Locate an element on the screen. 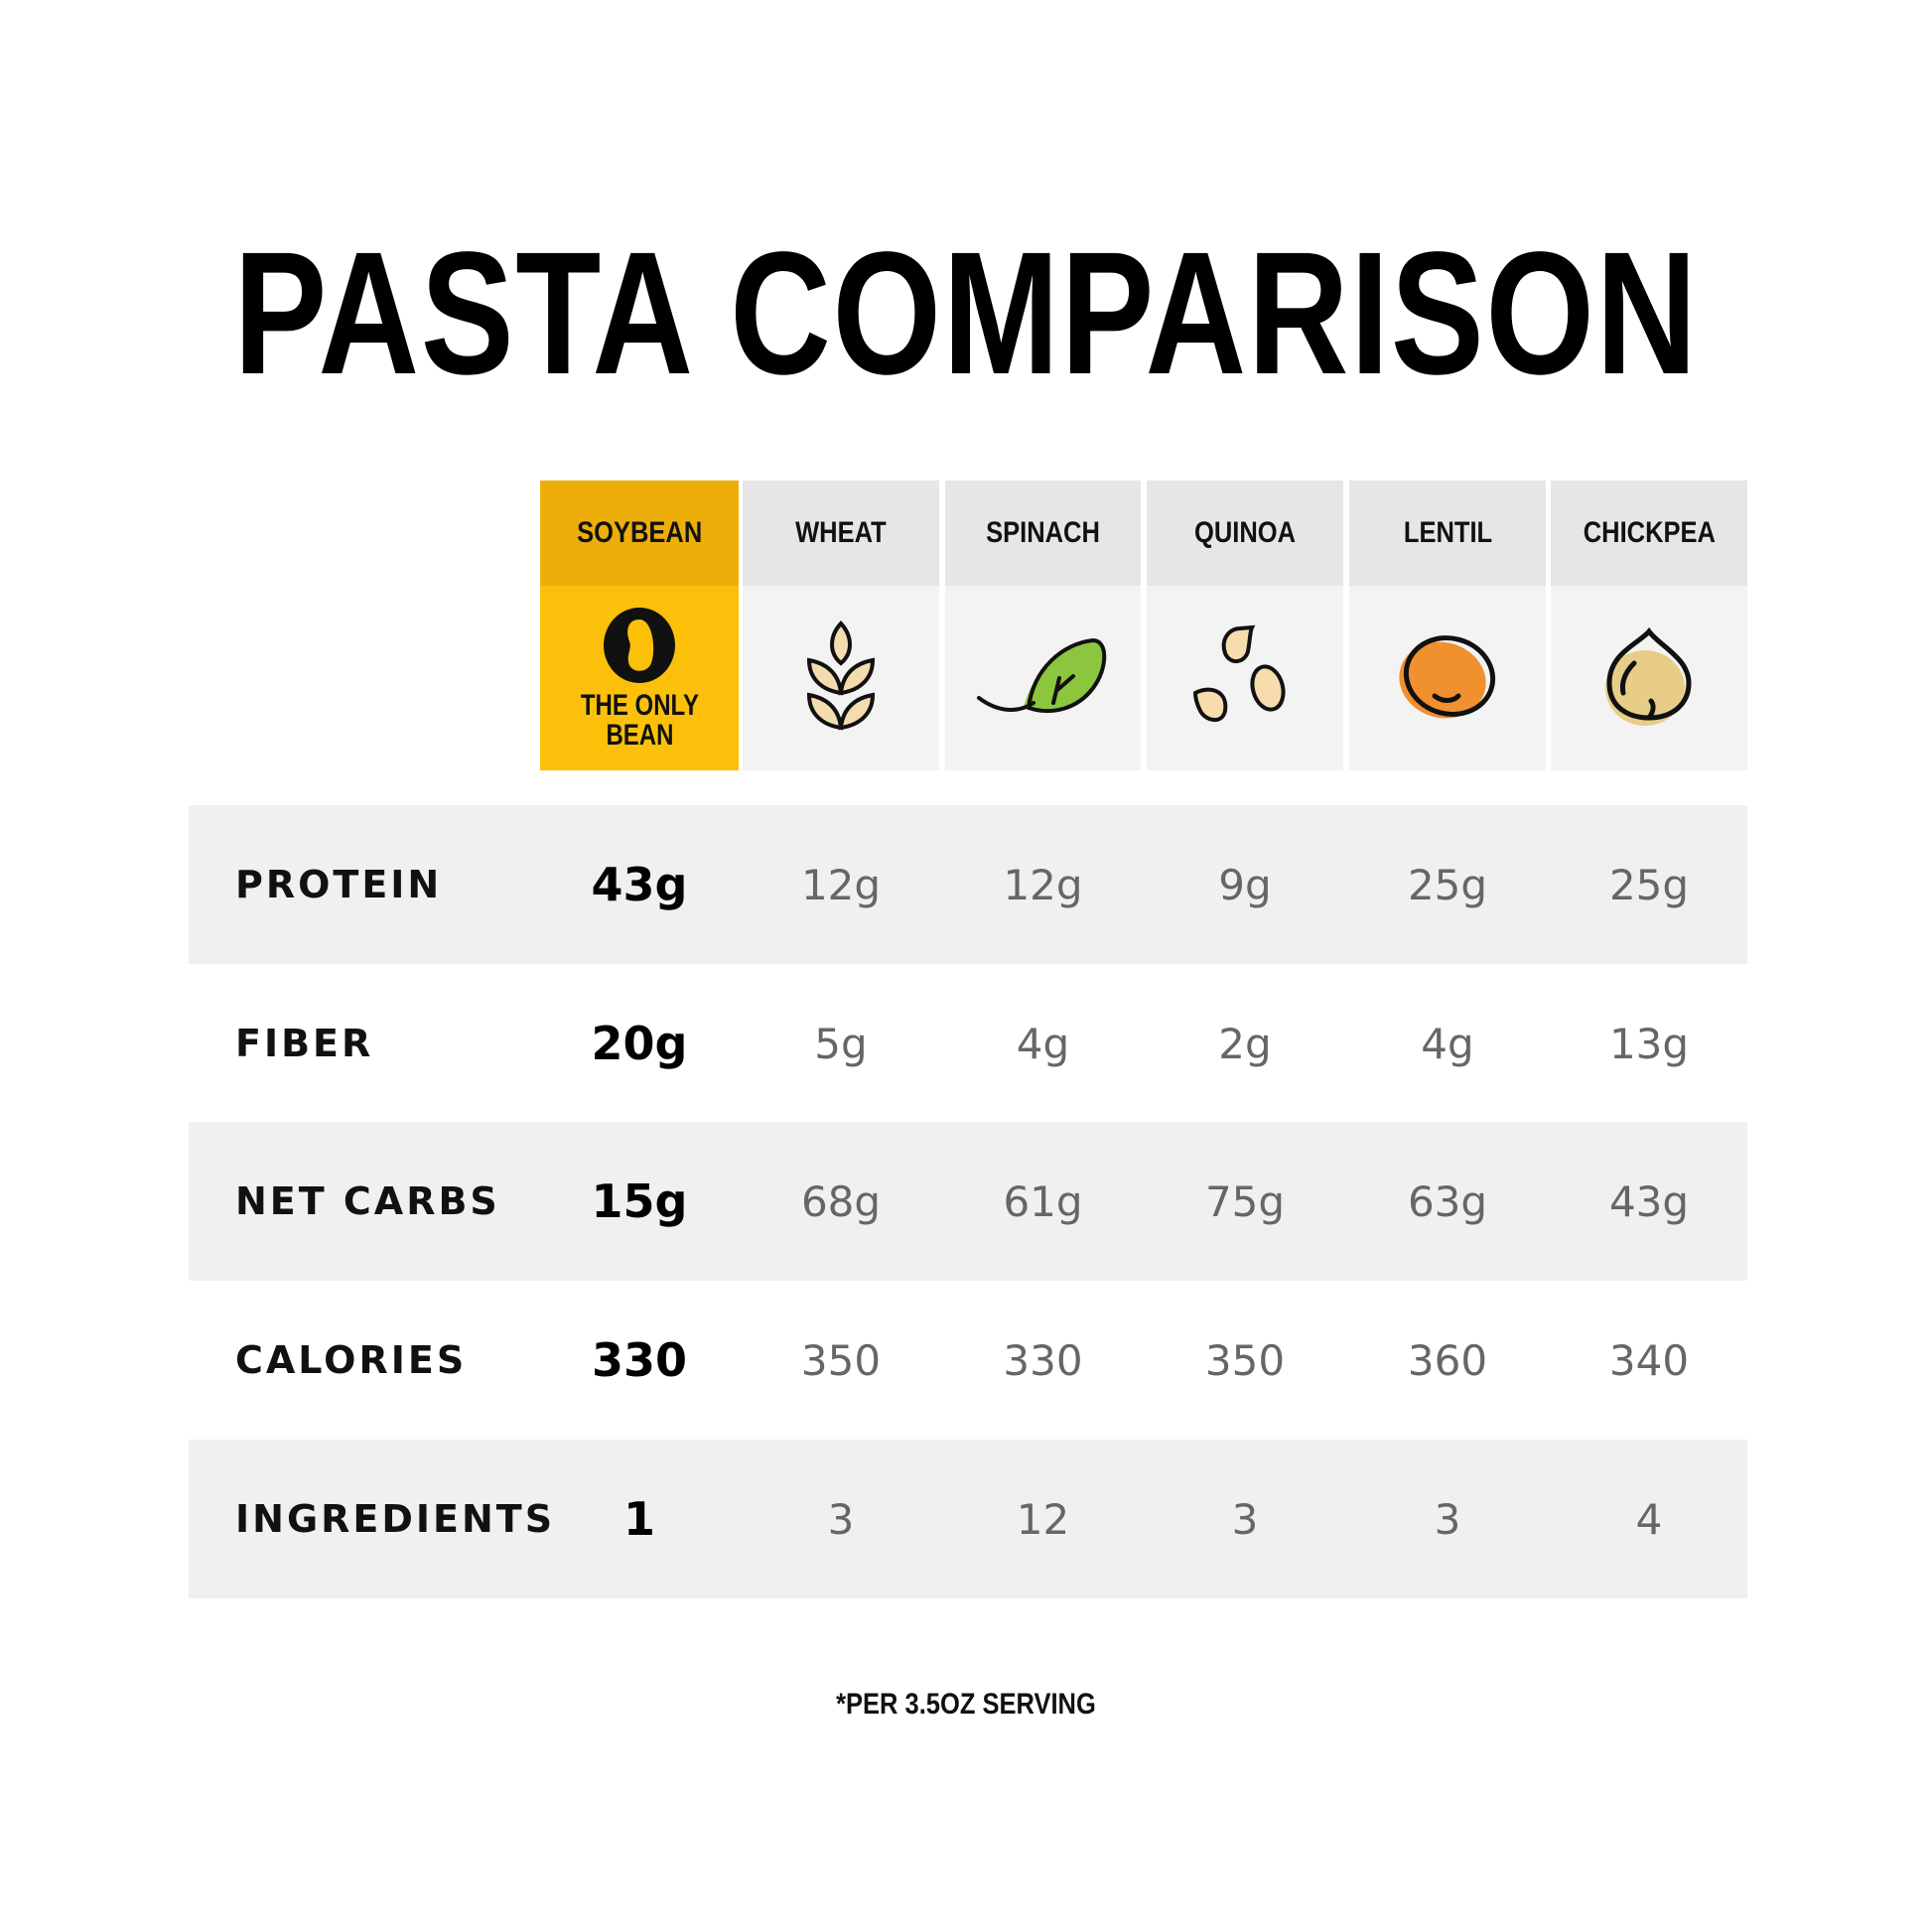 This screenshot has width=1932, height=1932. row-net-carbs: NET CARBS 15g 68g 61g 75g 63g 43g is located at coordinates (968, 1201).